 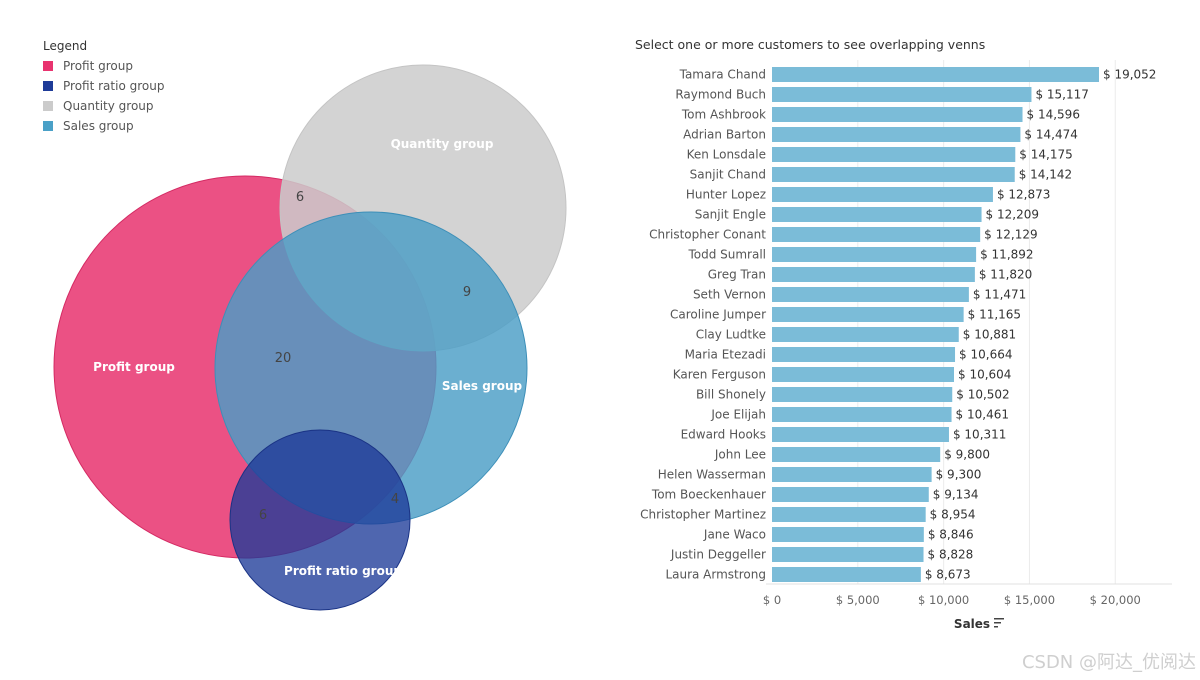 What do you see at coordinates (719, 375) in the screenshot?
I see `category-label: Karen Ferguson` at bounding box center [719, 375].